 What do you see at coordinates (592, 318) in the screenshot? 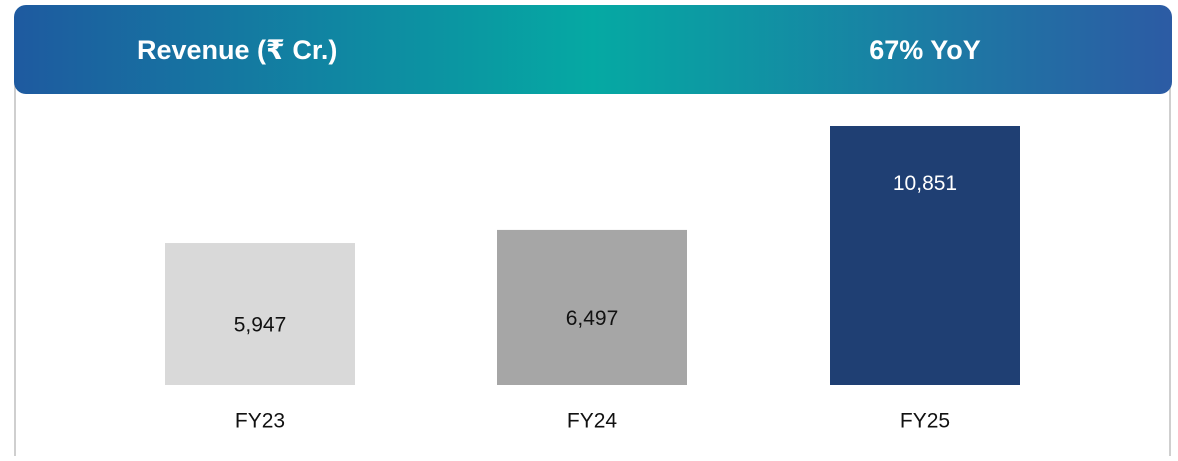
I see `data-label: 6,497` at bounding box center [592, 318].